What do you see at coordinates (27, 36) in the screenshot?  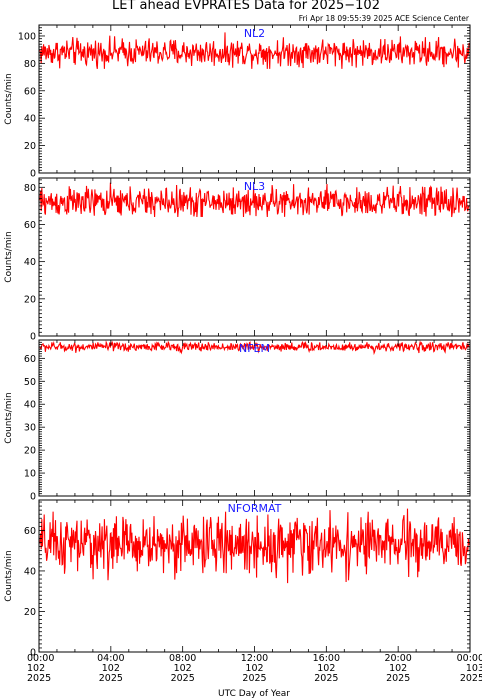 I see `y-tick-label: 100` at bounding box center [27, 36].